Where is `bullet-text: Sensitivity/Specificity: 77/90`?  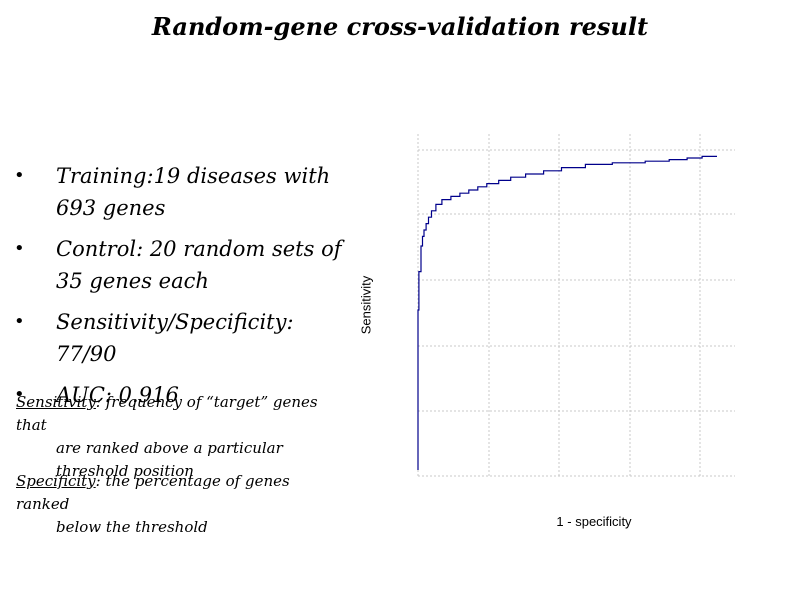
bullet-text: Sensitivity/Specificity: 77/90 is located at coordinates (175, 338).